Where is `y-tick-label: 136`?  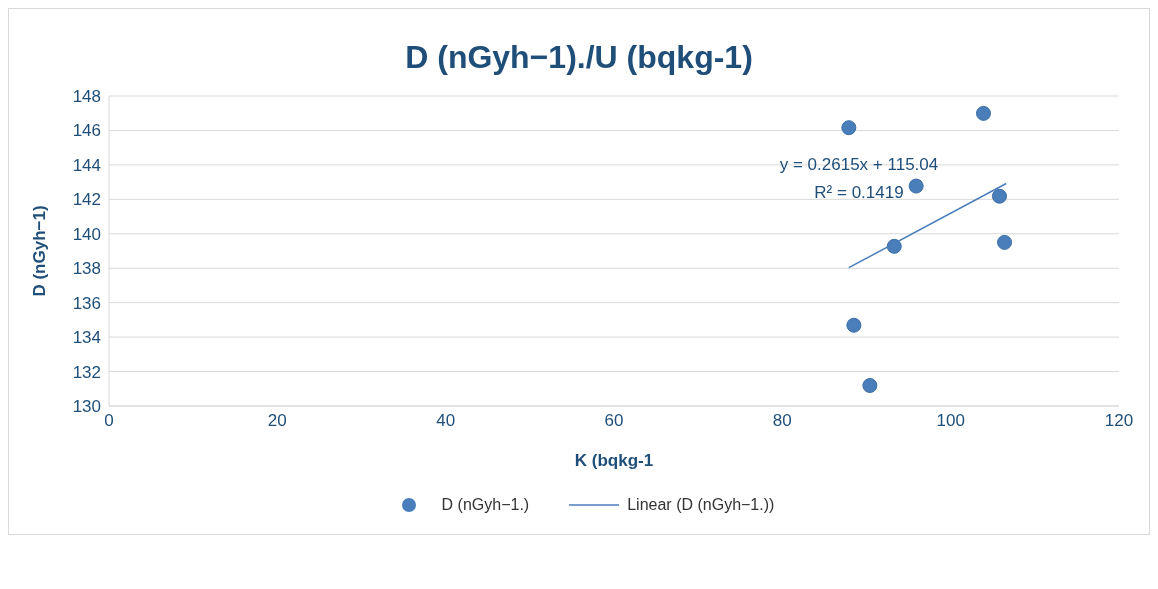 y-tick-label: 136 is located at coordinates (86, 303).